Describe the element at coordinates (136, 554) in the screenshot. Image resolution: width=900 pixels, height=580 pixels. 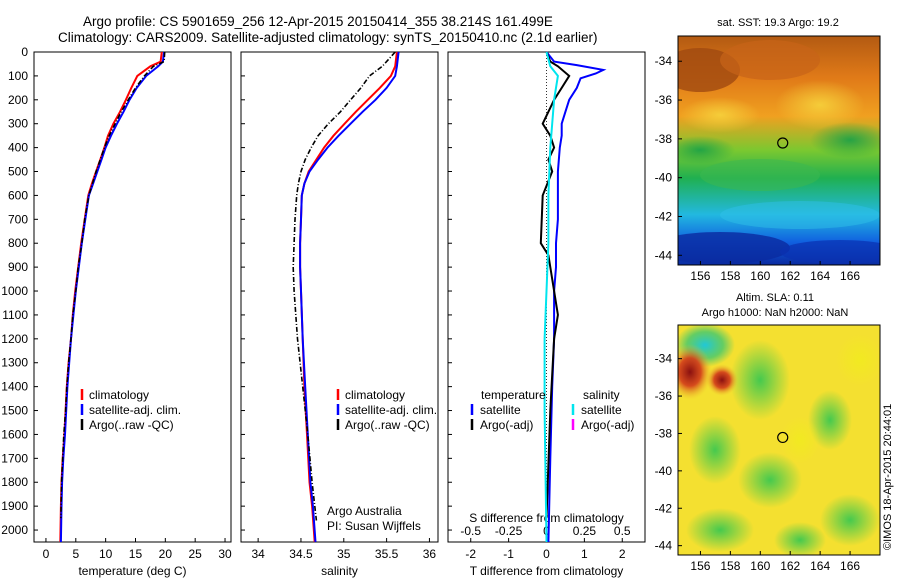
I see `x-tick-label: 15` at that location.